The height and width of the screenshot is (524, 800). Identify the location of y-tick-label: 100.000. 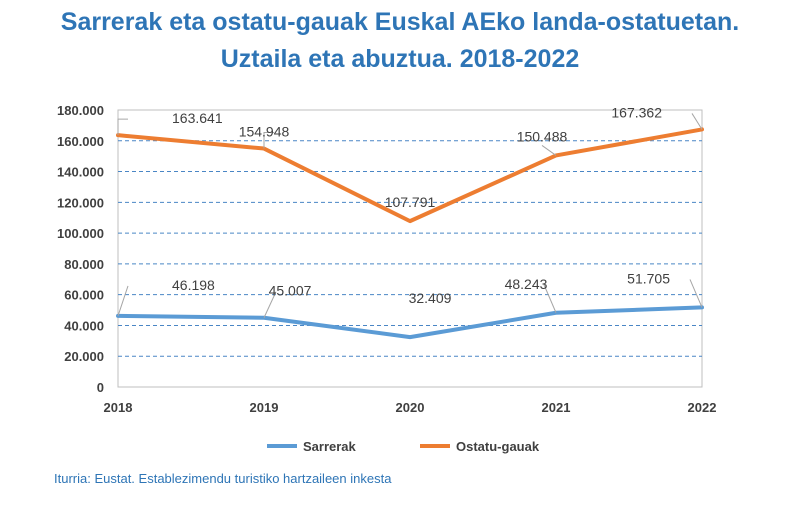
(80, 233).